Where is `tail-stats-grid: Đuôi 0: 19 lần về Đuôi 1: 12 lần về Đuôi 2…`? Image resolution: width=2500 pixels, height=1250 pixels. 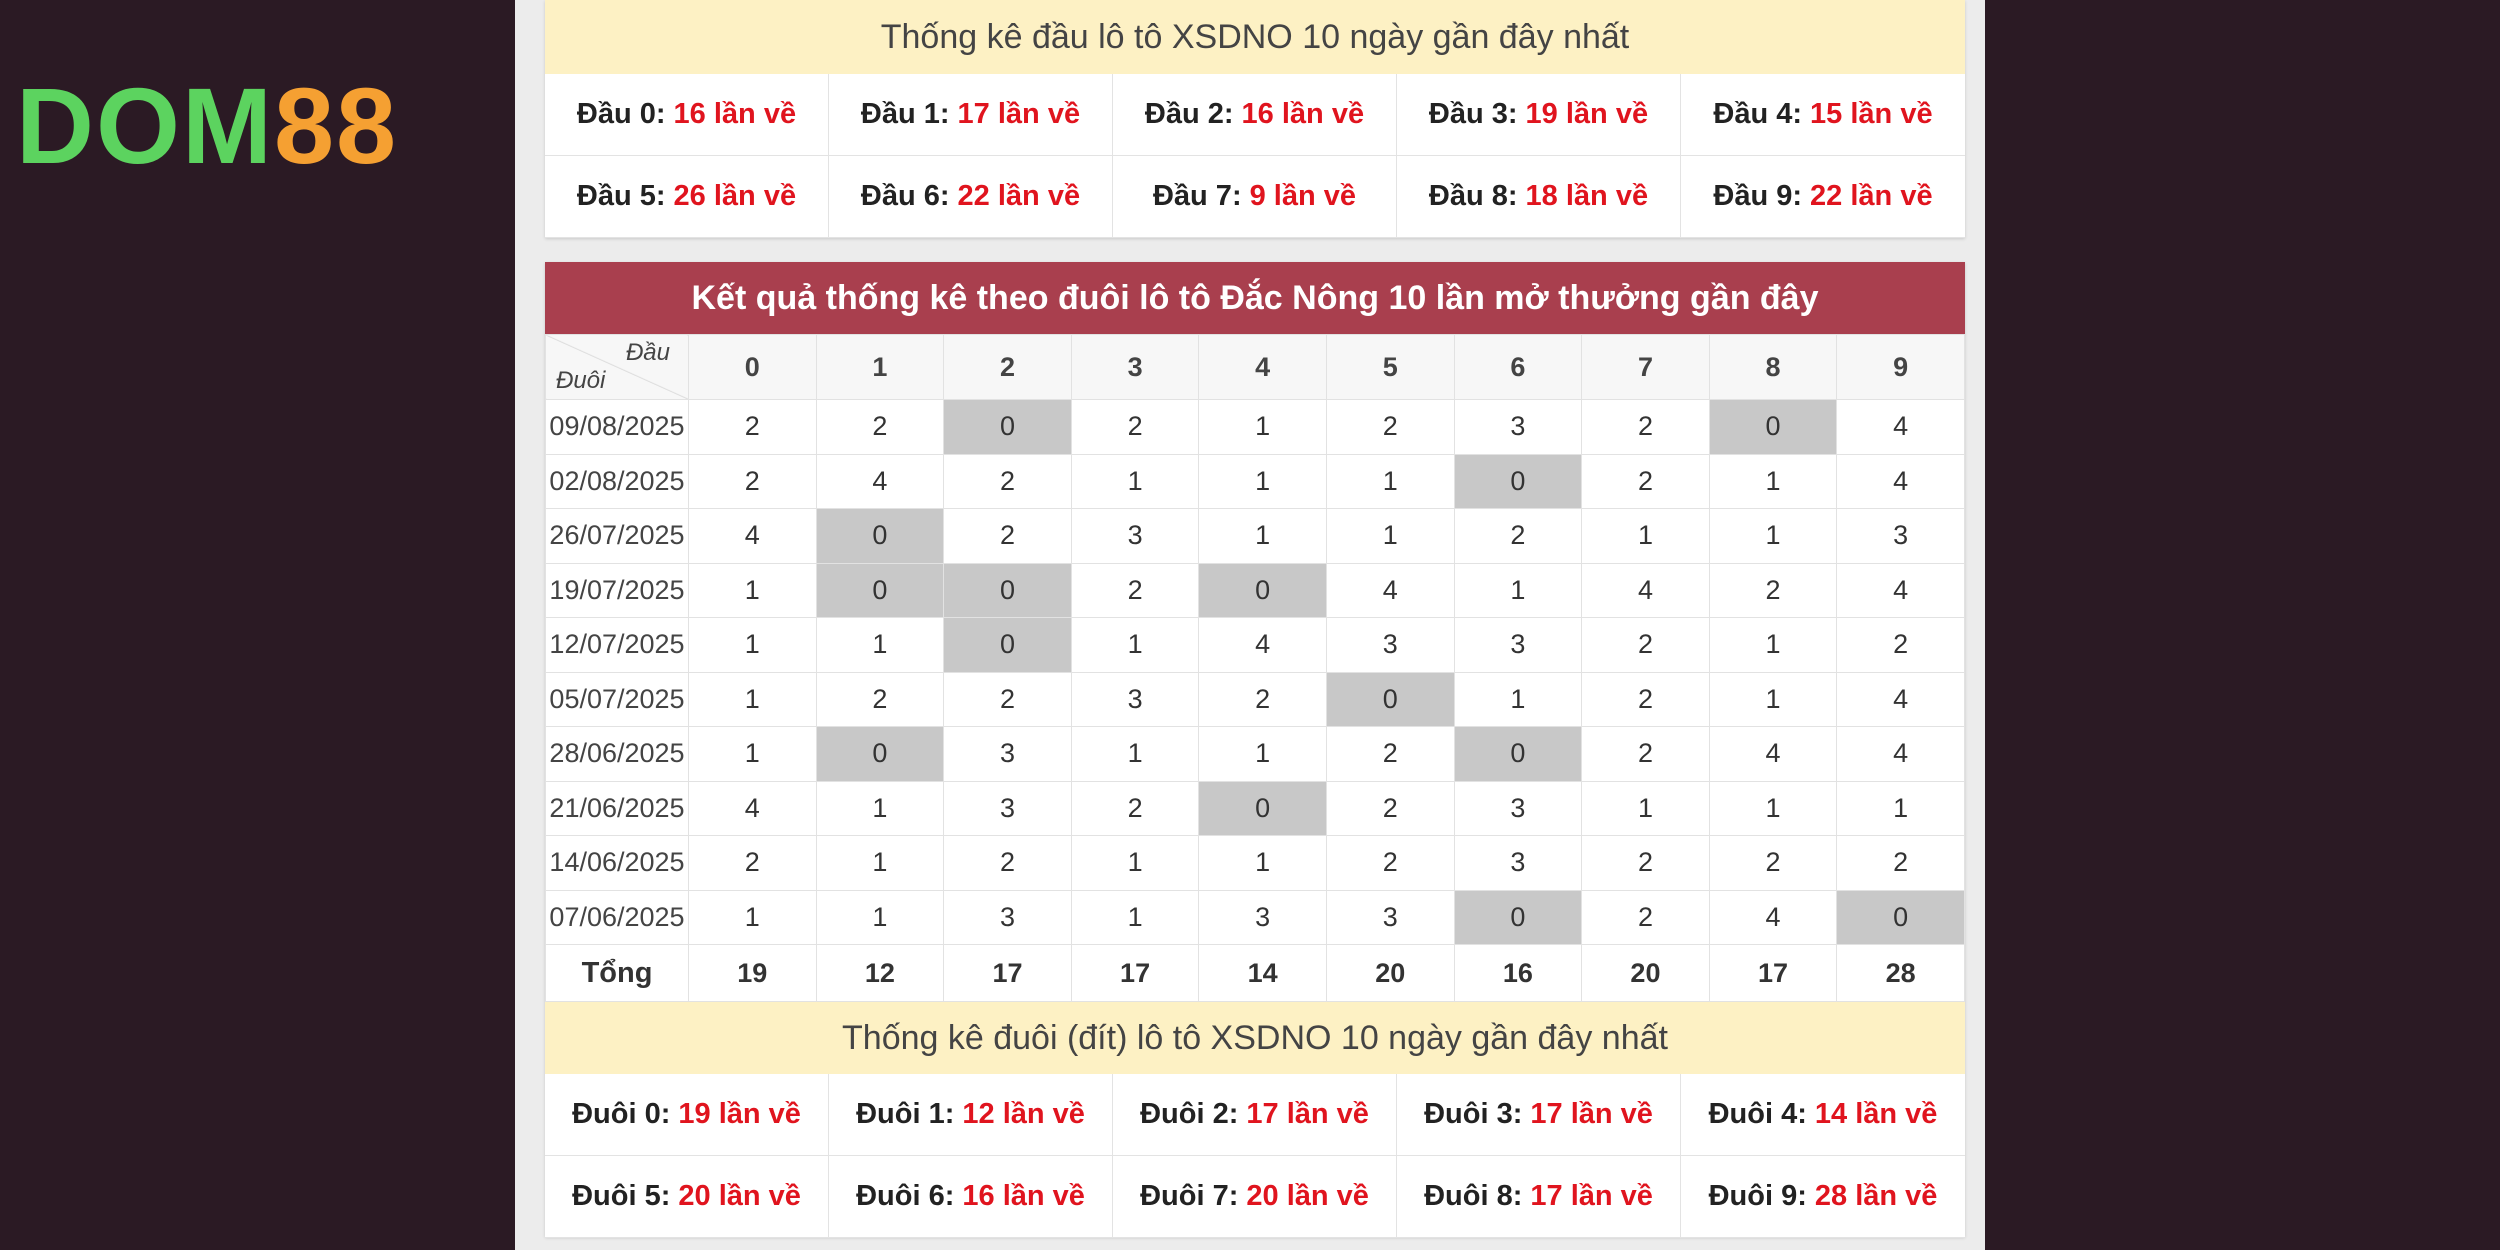 tail-stats-grid: Đuôi 0: 19 lần về Đuôi 1: 12 lần về Đuôi 2… is located at coordinates (1255, 1156).